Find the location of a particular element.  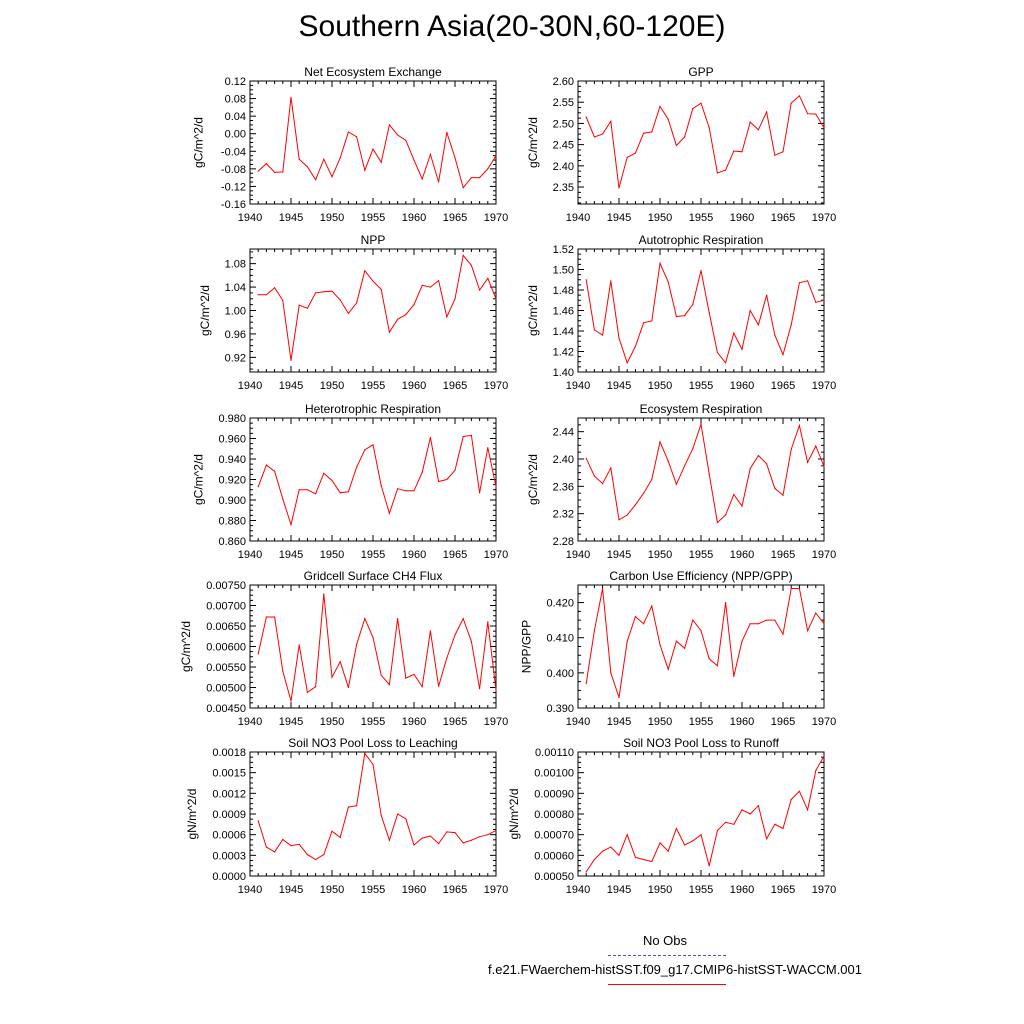

y-tick-label: 0.00650 is located at coordinates (226, 627).